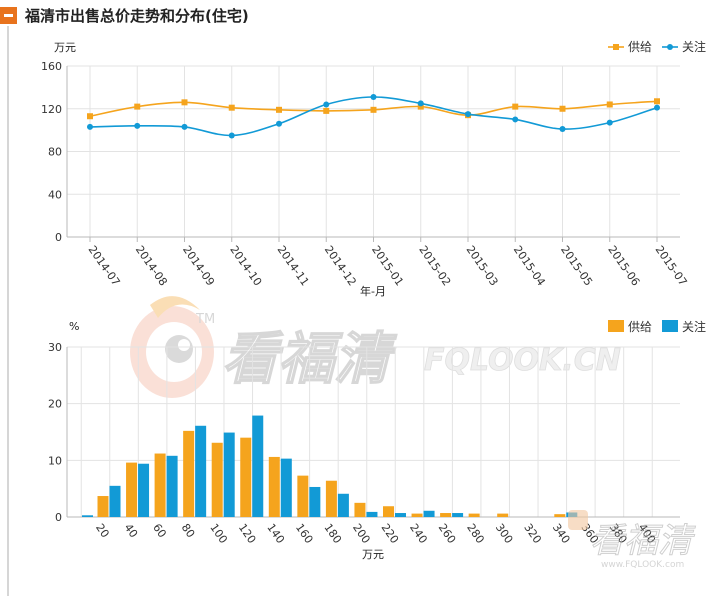  Describe the element at coordinates (131, 530) in the screenshot. I see `x-tick-label: 40` at that location.